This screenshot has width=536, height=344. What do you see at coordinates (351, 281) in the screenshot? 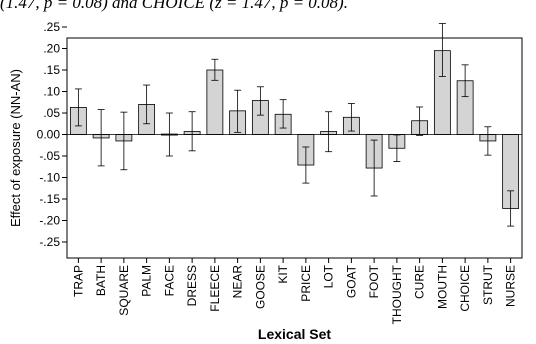
I see `x-tick-label-goat: GOAT` at bounding box center [351, 281].